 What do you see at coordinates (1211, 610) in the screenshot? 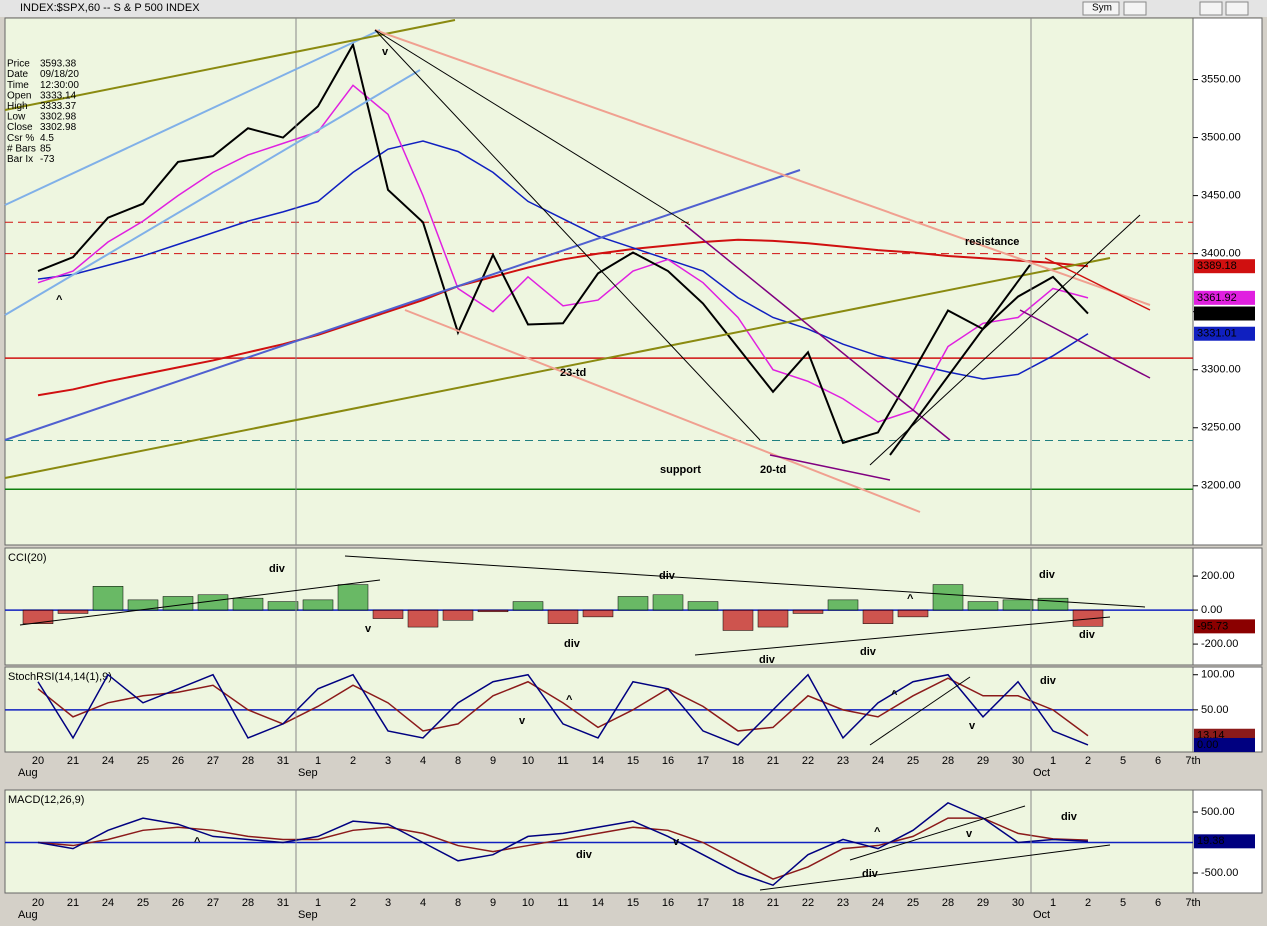
I see `y-tick-label: 0.00` at bounding box center [1211, 610].